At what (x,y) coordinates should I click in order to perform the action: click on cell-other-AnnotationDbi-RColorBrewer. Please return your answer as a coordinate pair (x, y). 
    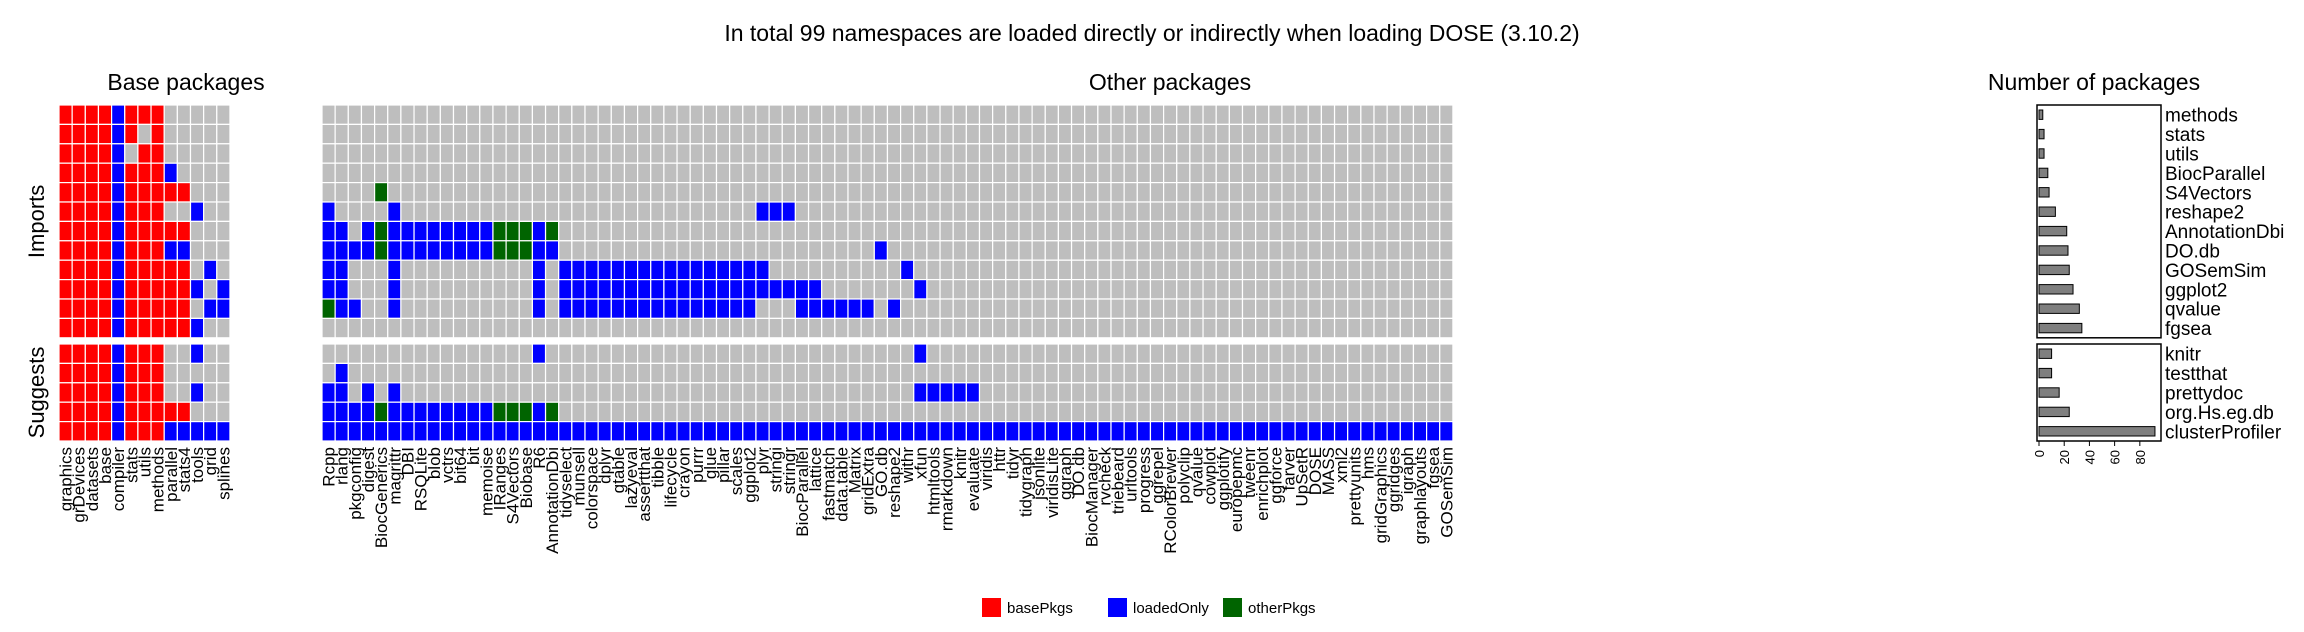
    Looking at the image, I should click on (1170, 231).